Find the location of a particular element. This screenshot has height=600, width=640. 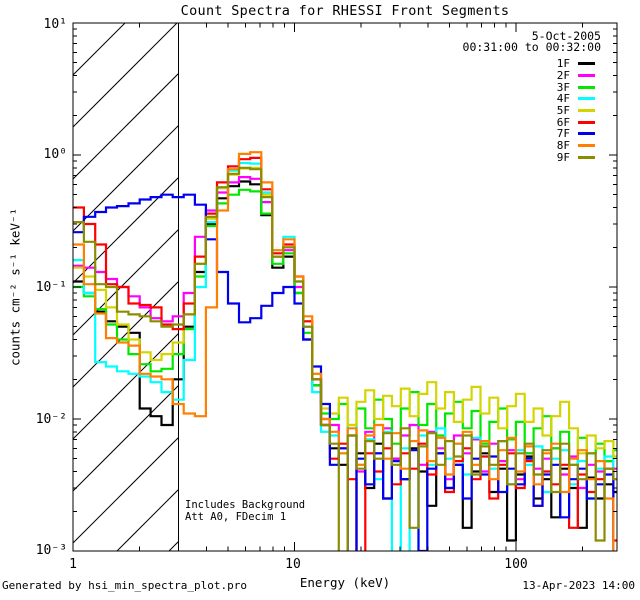

legend: 1F 2F 3F 4F 5F 6F 7F 8F 9F is located at coordinates (575, 110).